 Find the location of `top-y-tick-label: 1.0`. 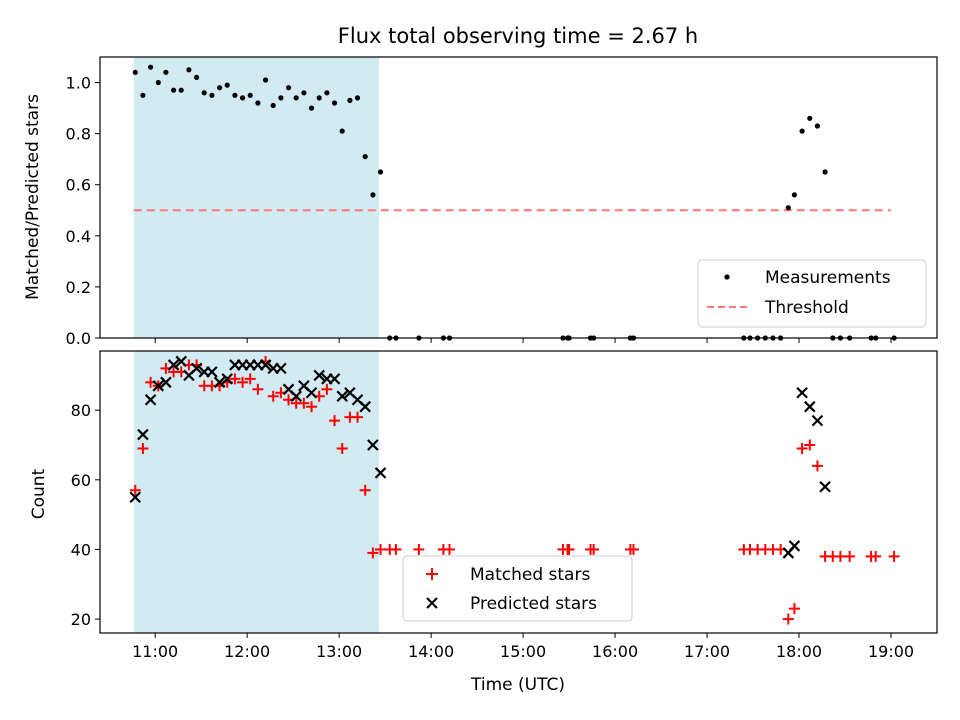

top-y-tick-label: 1.0 is located at coordinates (78, 83).